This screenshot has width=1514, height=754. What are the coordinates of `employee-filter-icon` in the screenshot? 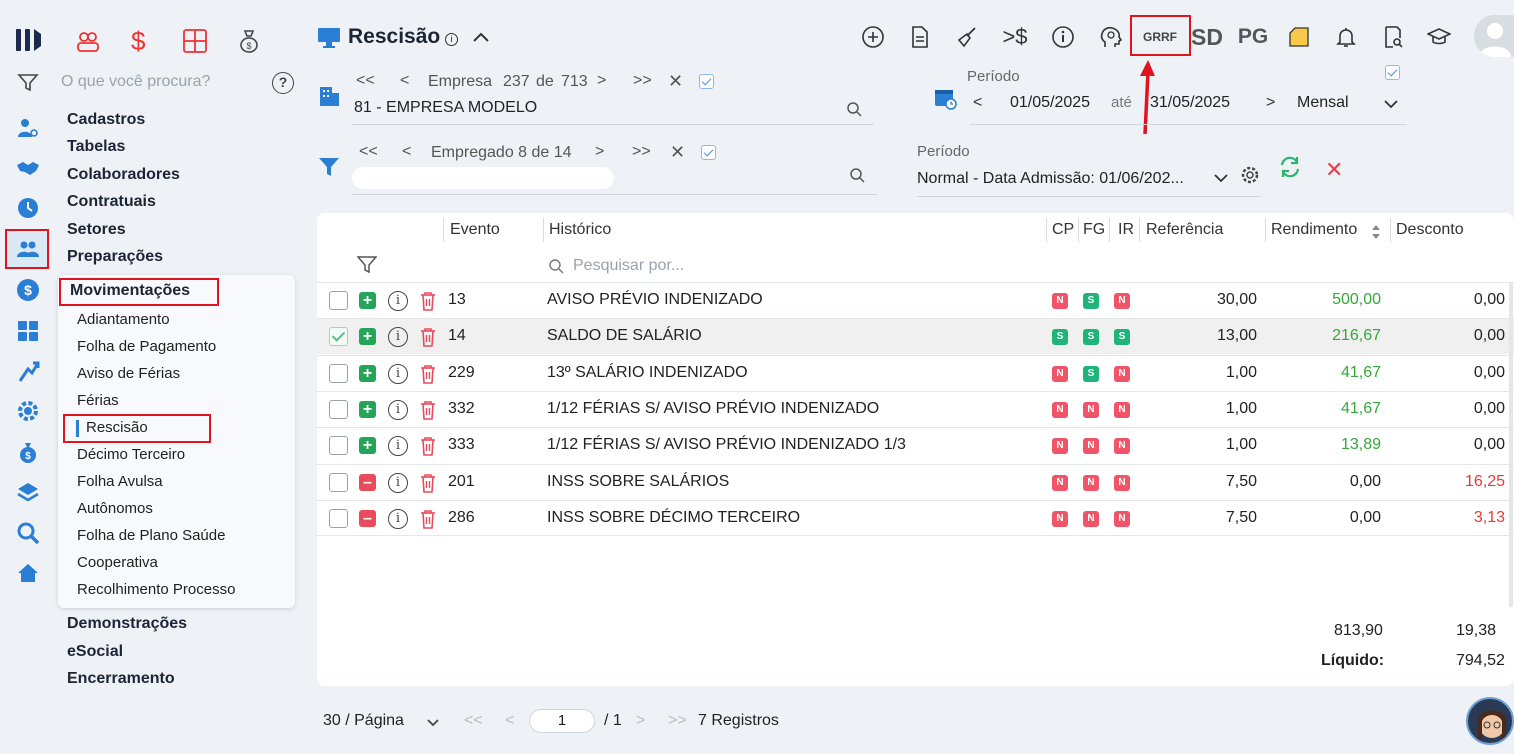 It's located at (329, 169).